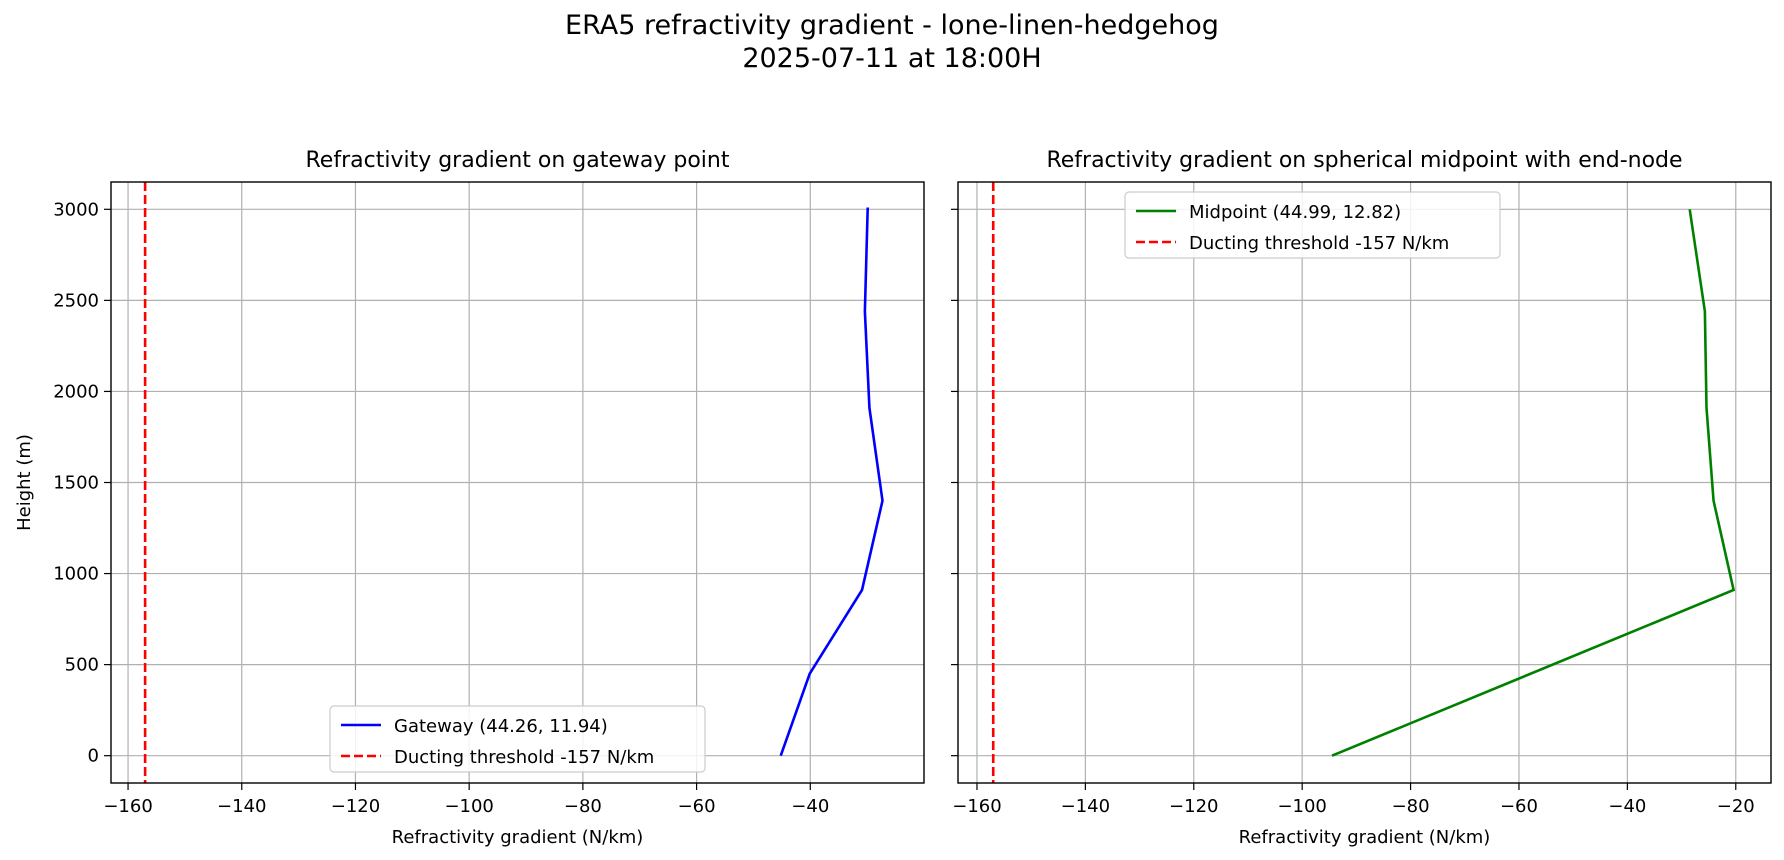 The width and height of the screenshot is (1784, 860). I want to click on y-tick-label: 2500, so click(76, 300).